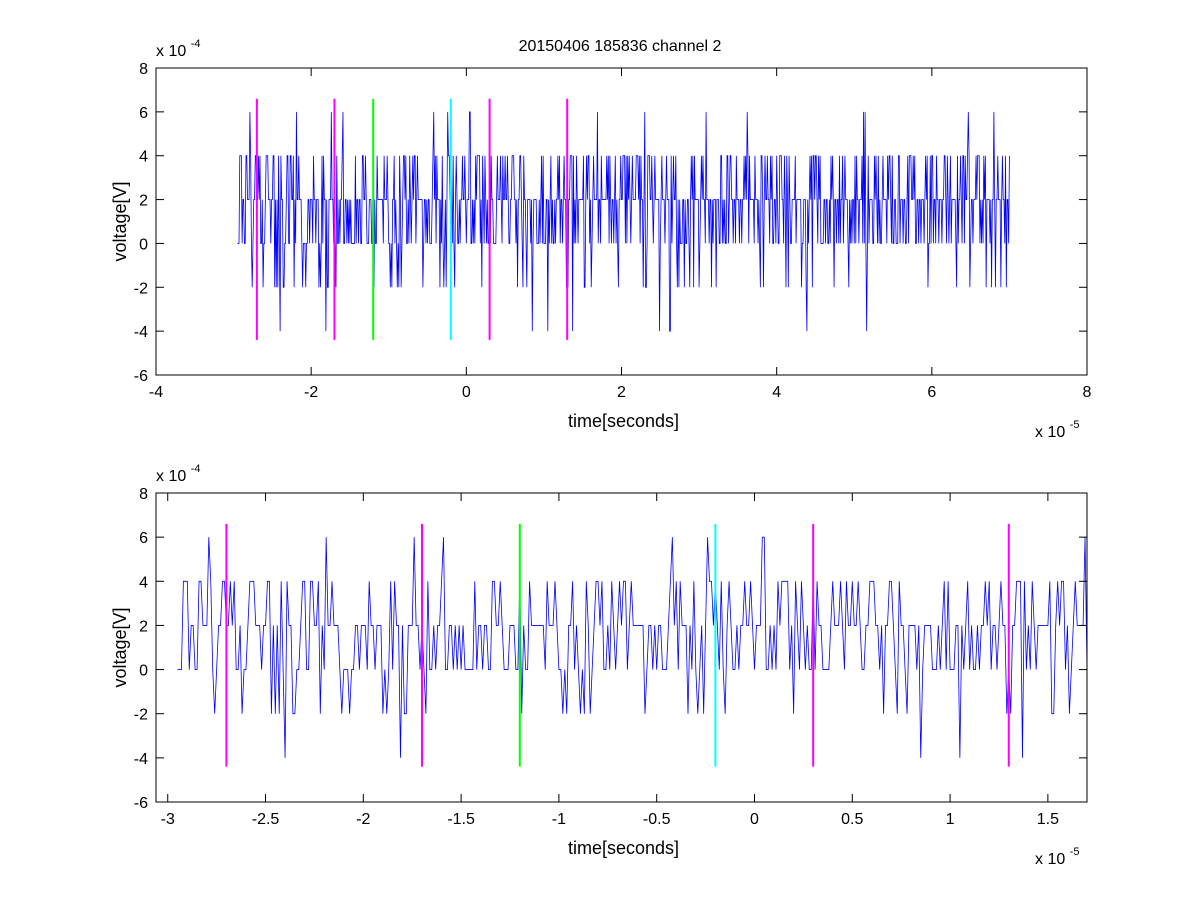 The width and height of the screenshot is (1200, 900). What do you see at coordinates (776, 392) in the screenshot?
I see `x-tick-label: 4` at bounding box center [776, 392].